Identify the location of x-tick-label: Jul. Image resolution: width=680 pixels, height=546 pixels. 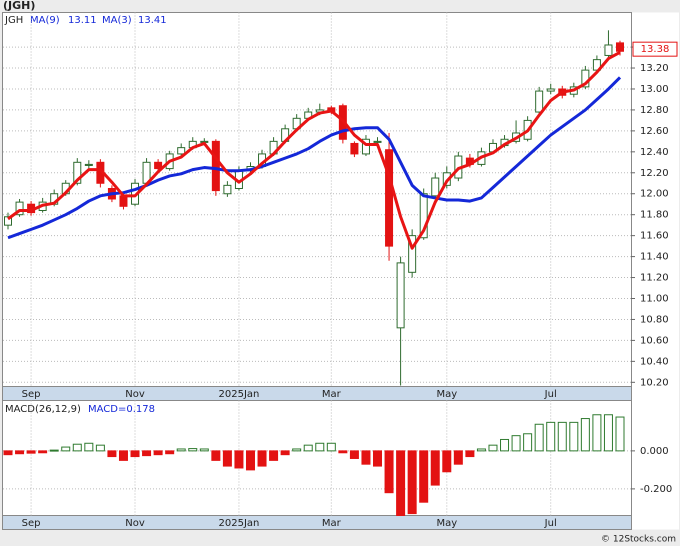
(550, 394).